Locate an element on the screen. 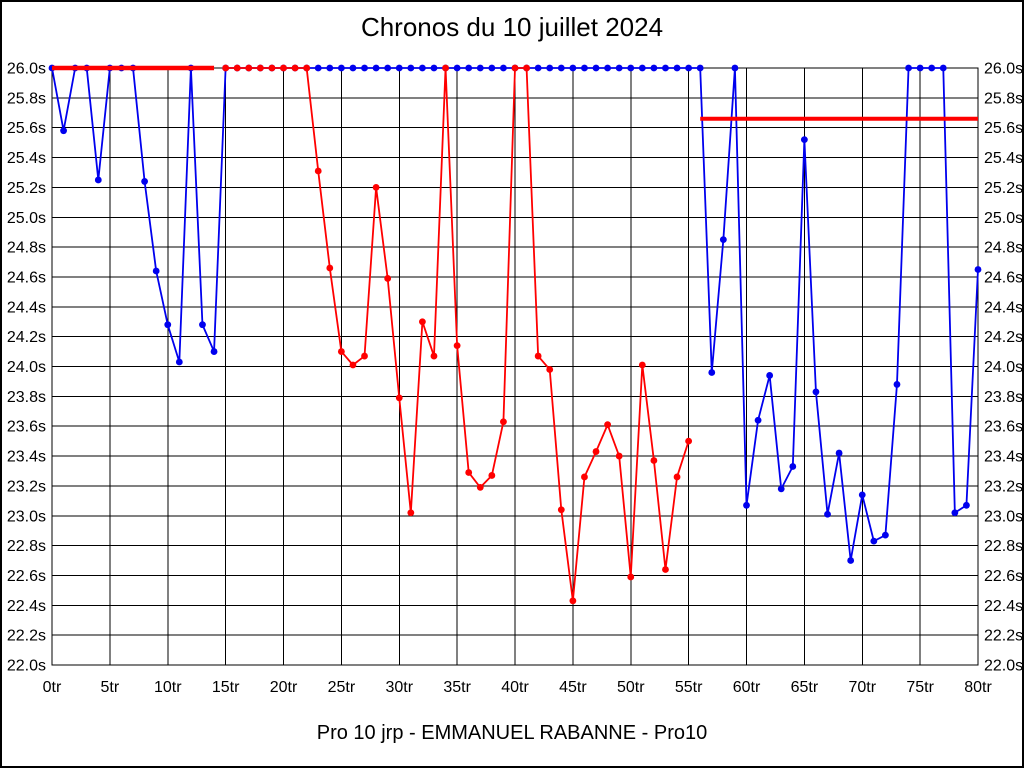 The width and height of the screenshot is (1024, 768). x-axis-label: 50tr is located at coordinates (631, 687).